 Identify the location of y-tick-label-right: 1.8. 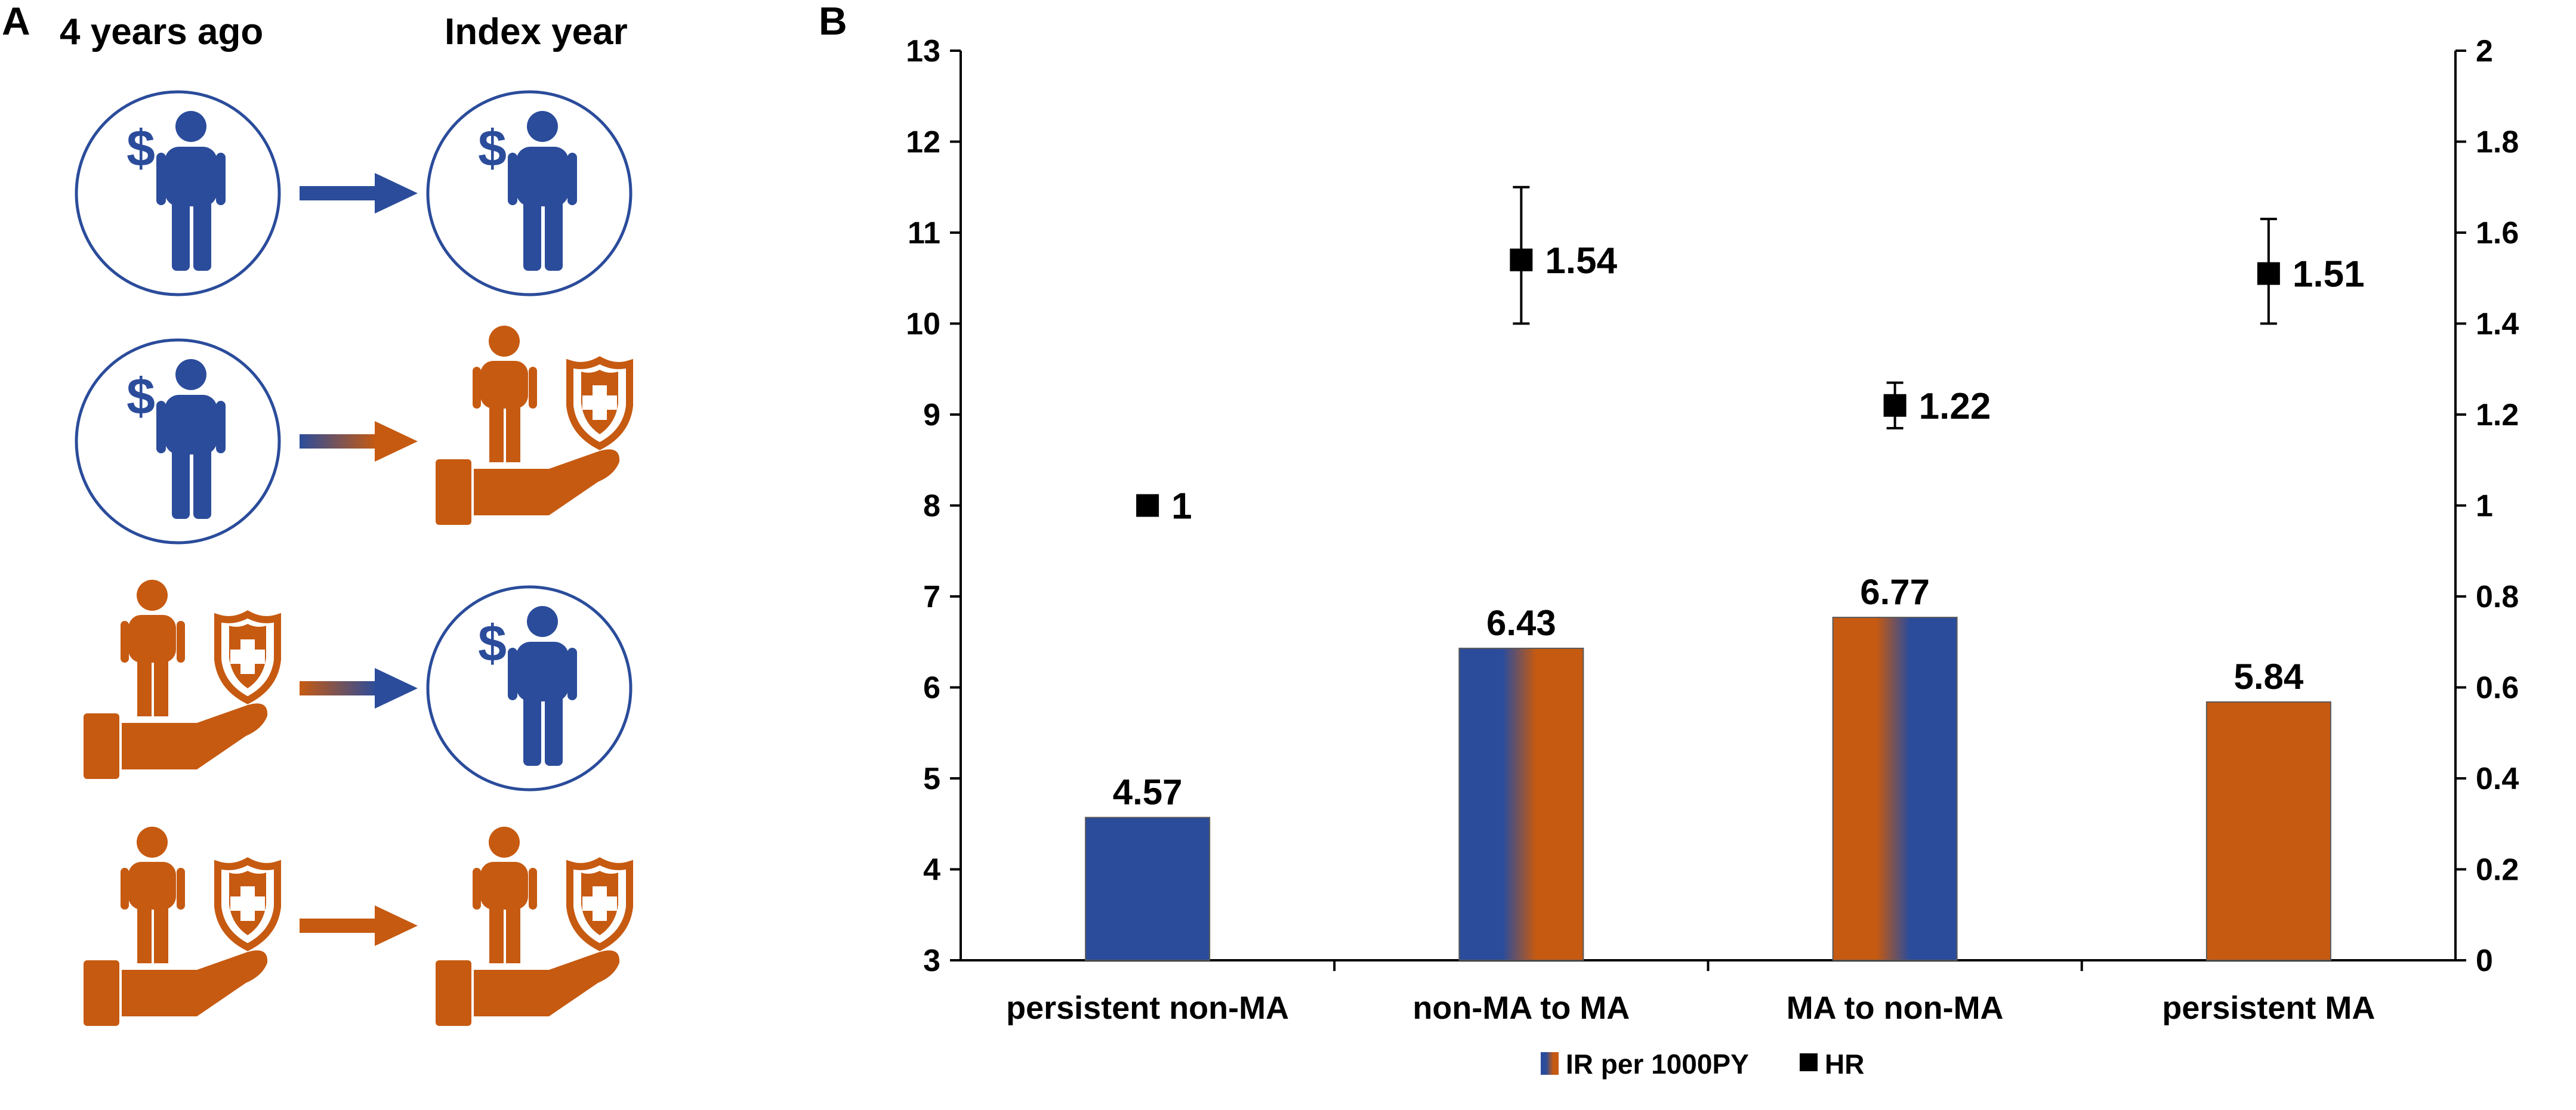
(2497, 142).